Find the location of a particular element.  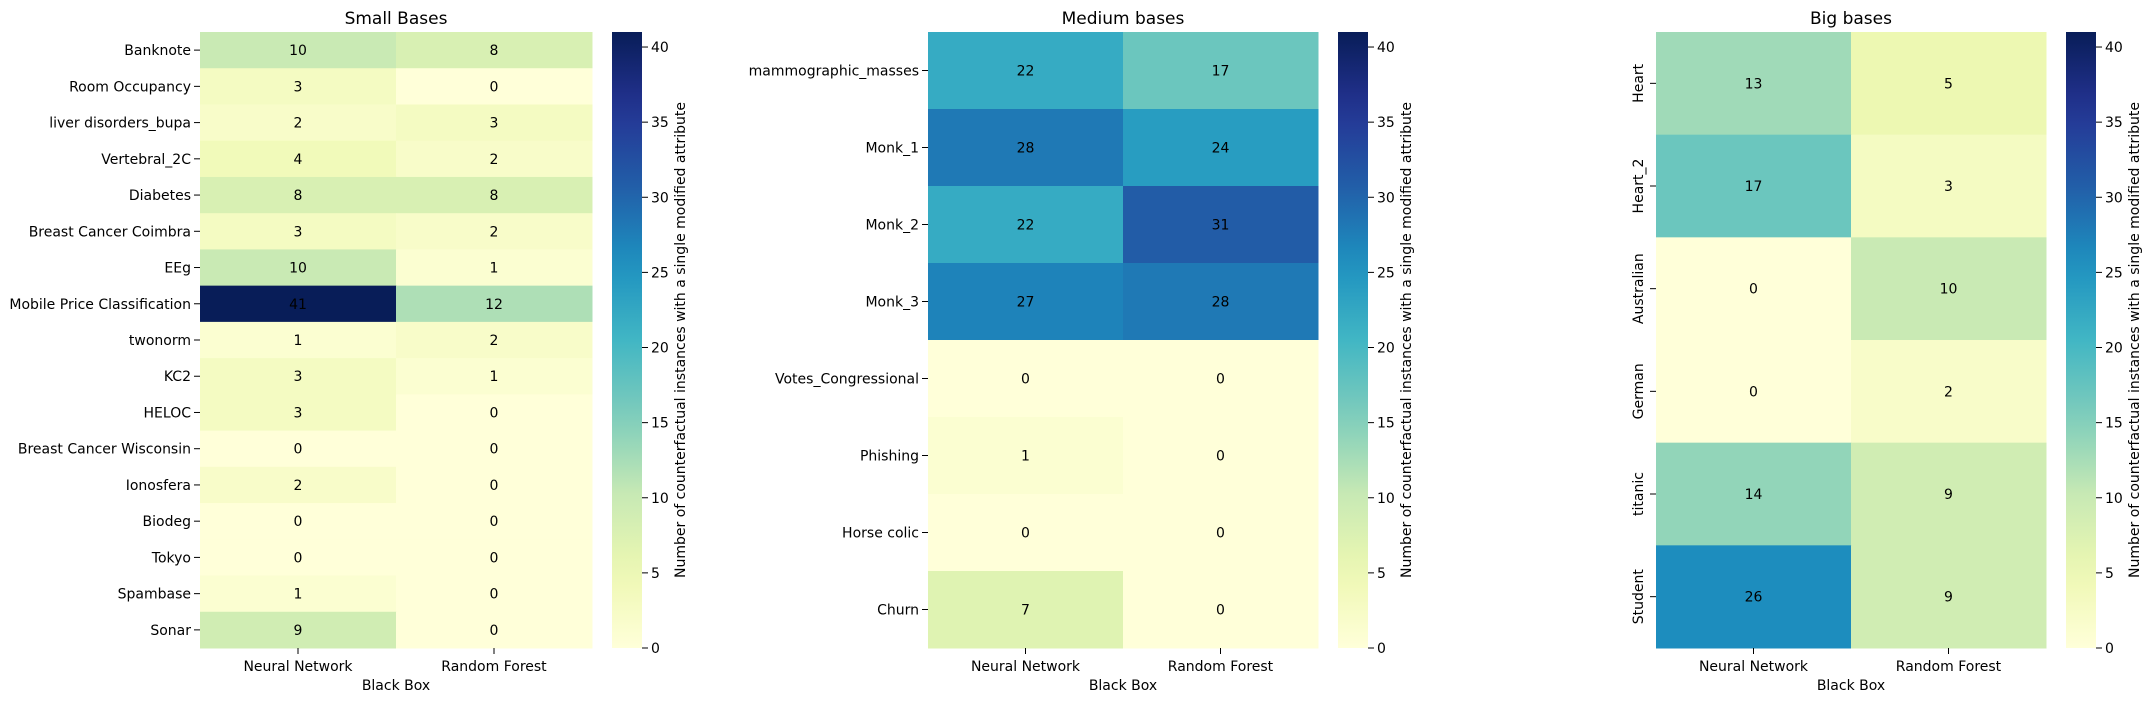

y-tick-label: Monk_1 is located at coordinates (892, 149).